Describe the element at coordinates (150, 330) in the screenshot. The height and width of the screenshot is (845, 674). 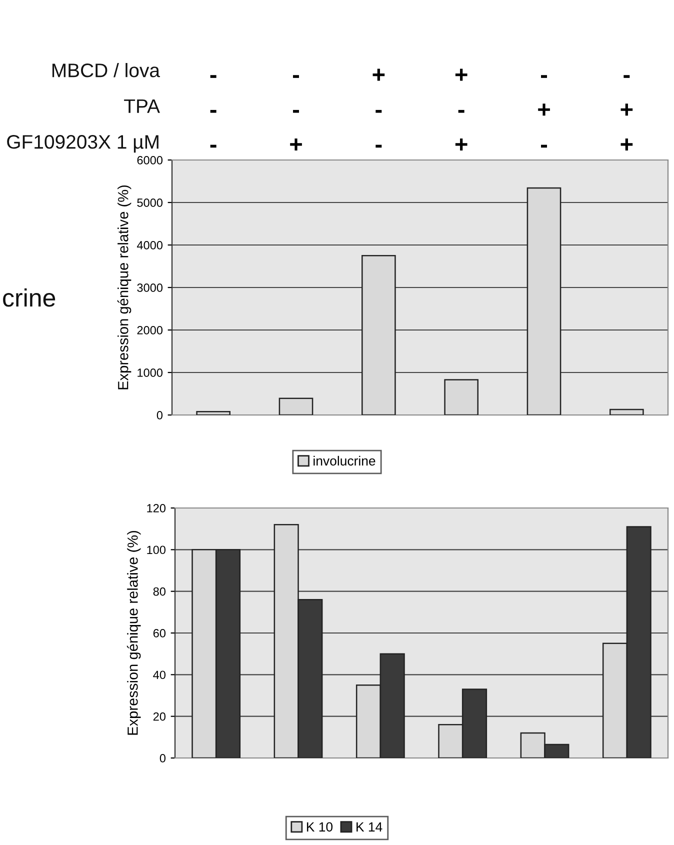
I see `y-tick-label: 2000` at that location.